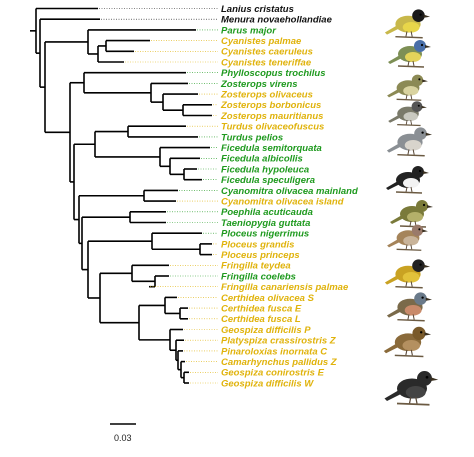 This screenshot has width=474, height=457. I want to click on weaver-leg, so click(411, 284).